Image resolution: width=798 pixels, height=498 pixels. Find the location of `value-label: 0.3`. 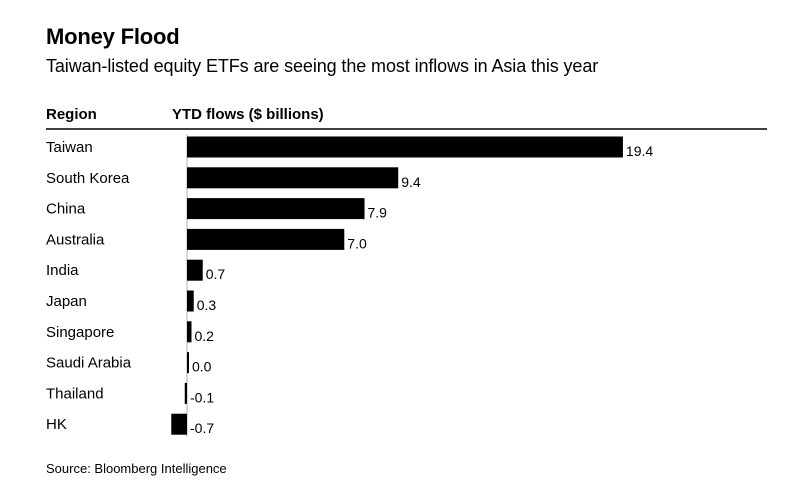

value-label: 0.3 is located at coordinates (207, 305).